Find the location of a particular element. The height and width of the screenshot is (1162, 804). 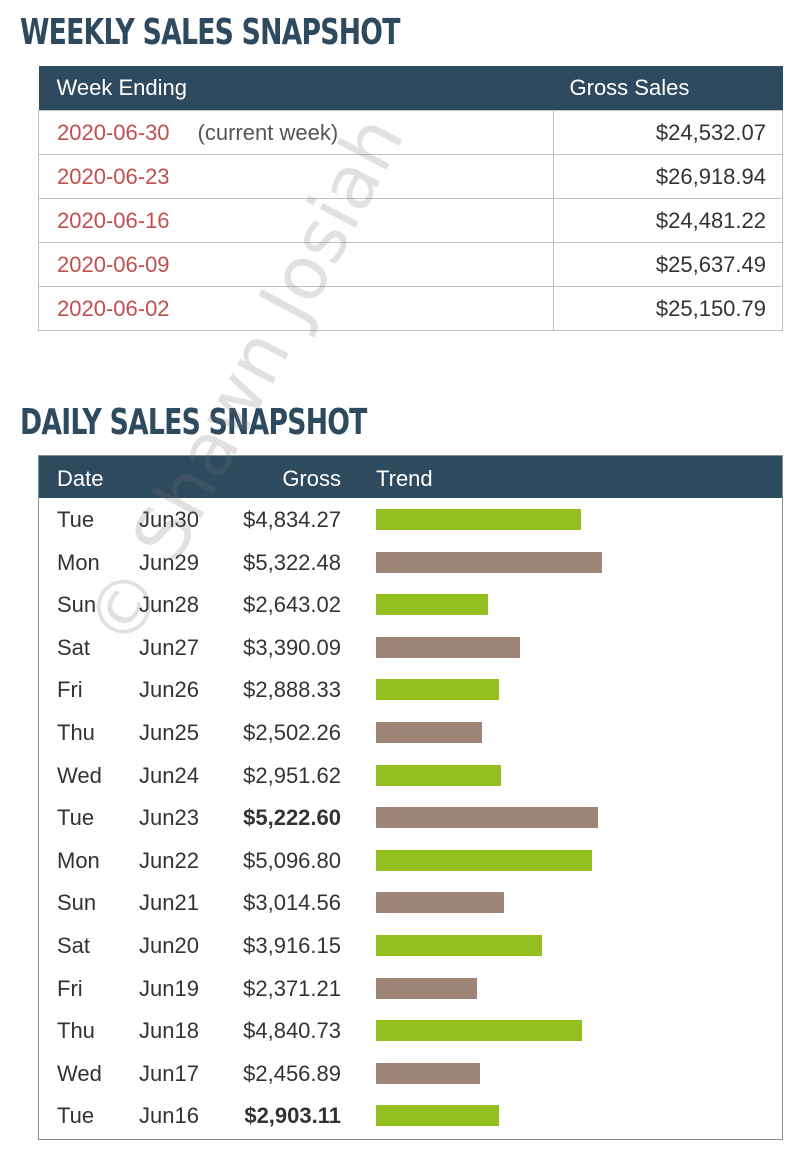

weekly-title: WEEKLY SALES SNAPSHOT is located at coordinates (210, 32).